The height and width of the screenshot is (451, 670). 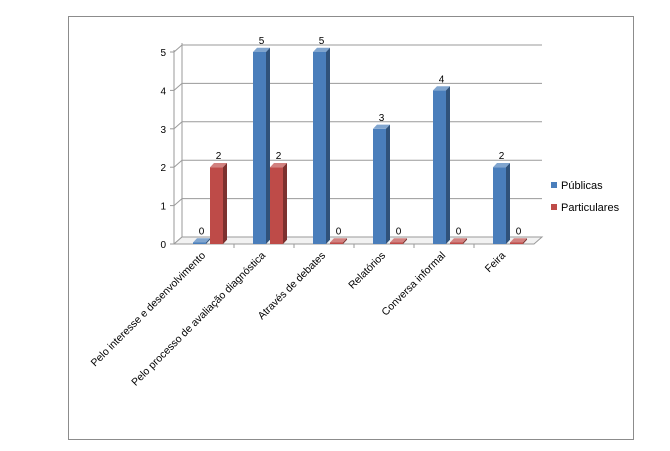 What do you see at coordinates (292, 286) in the screenshot?
I see `x-tick-label: Através de debates` at bounding box center [292, 286].